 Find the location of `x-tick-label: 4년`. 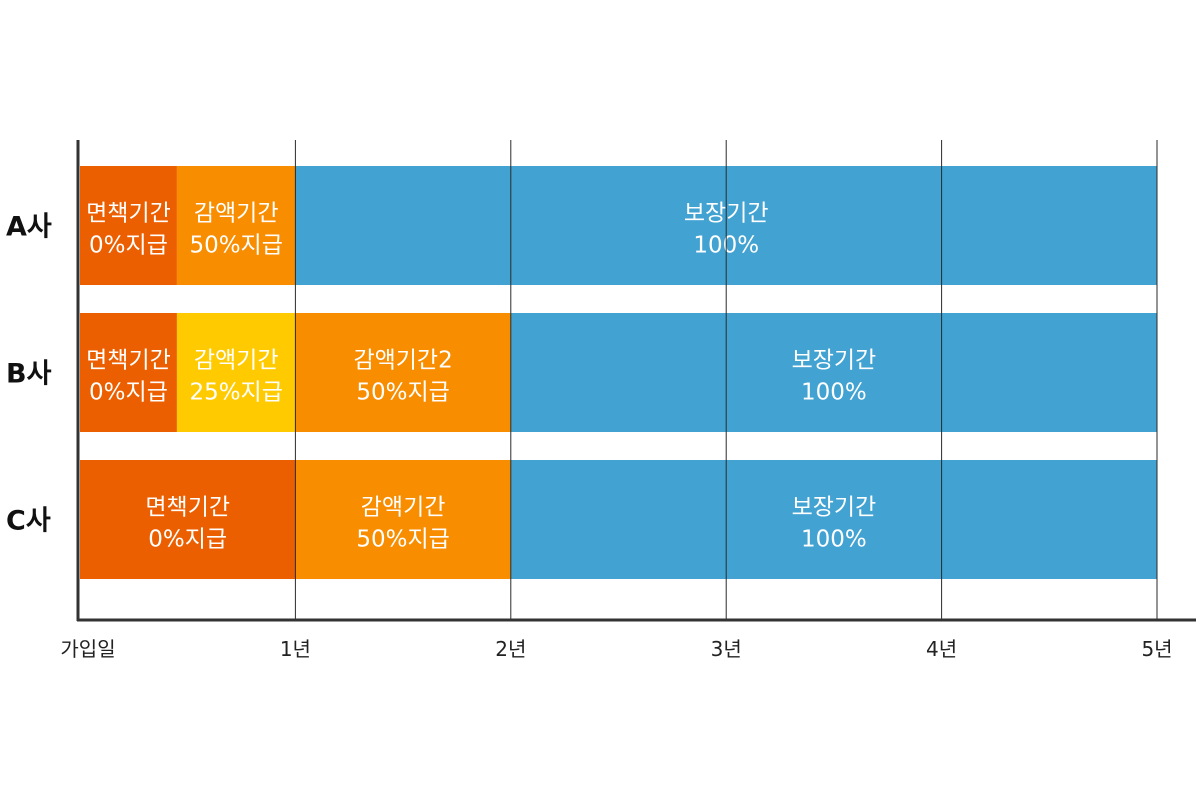

x-tick-label: 4년 is located at coordinates (941, 649).